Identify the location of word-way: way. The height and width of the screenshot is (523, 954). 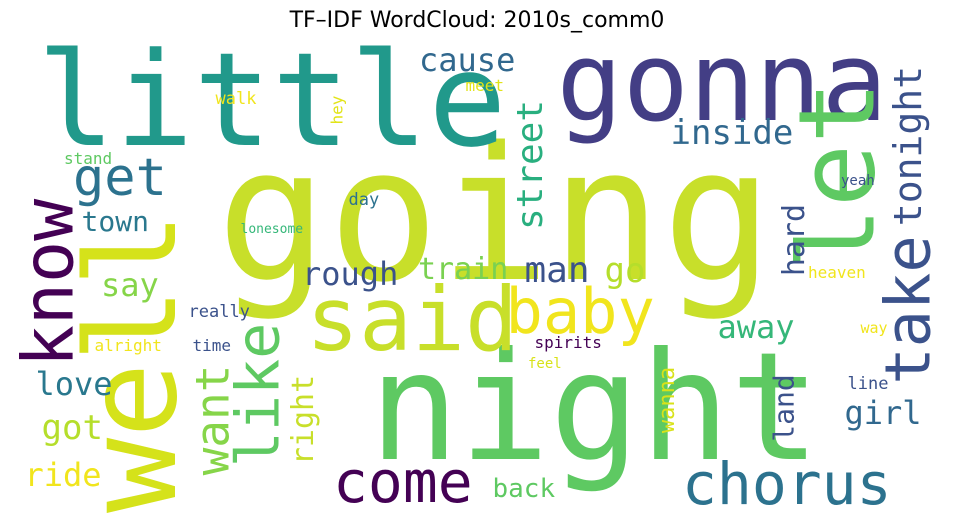
(874, 327).